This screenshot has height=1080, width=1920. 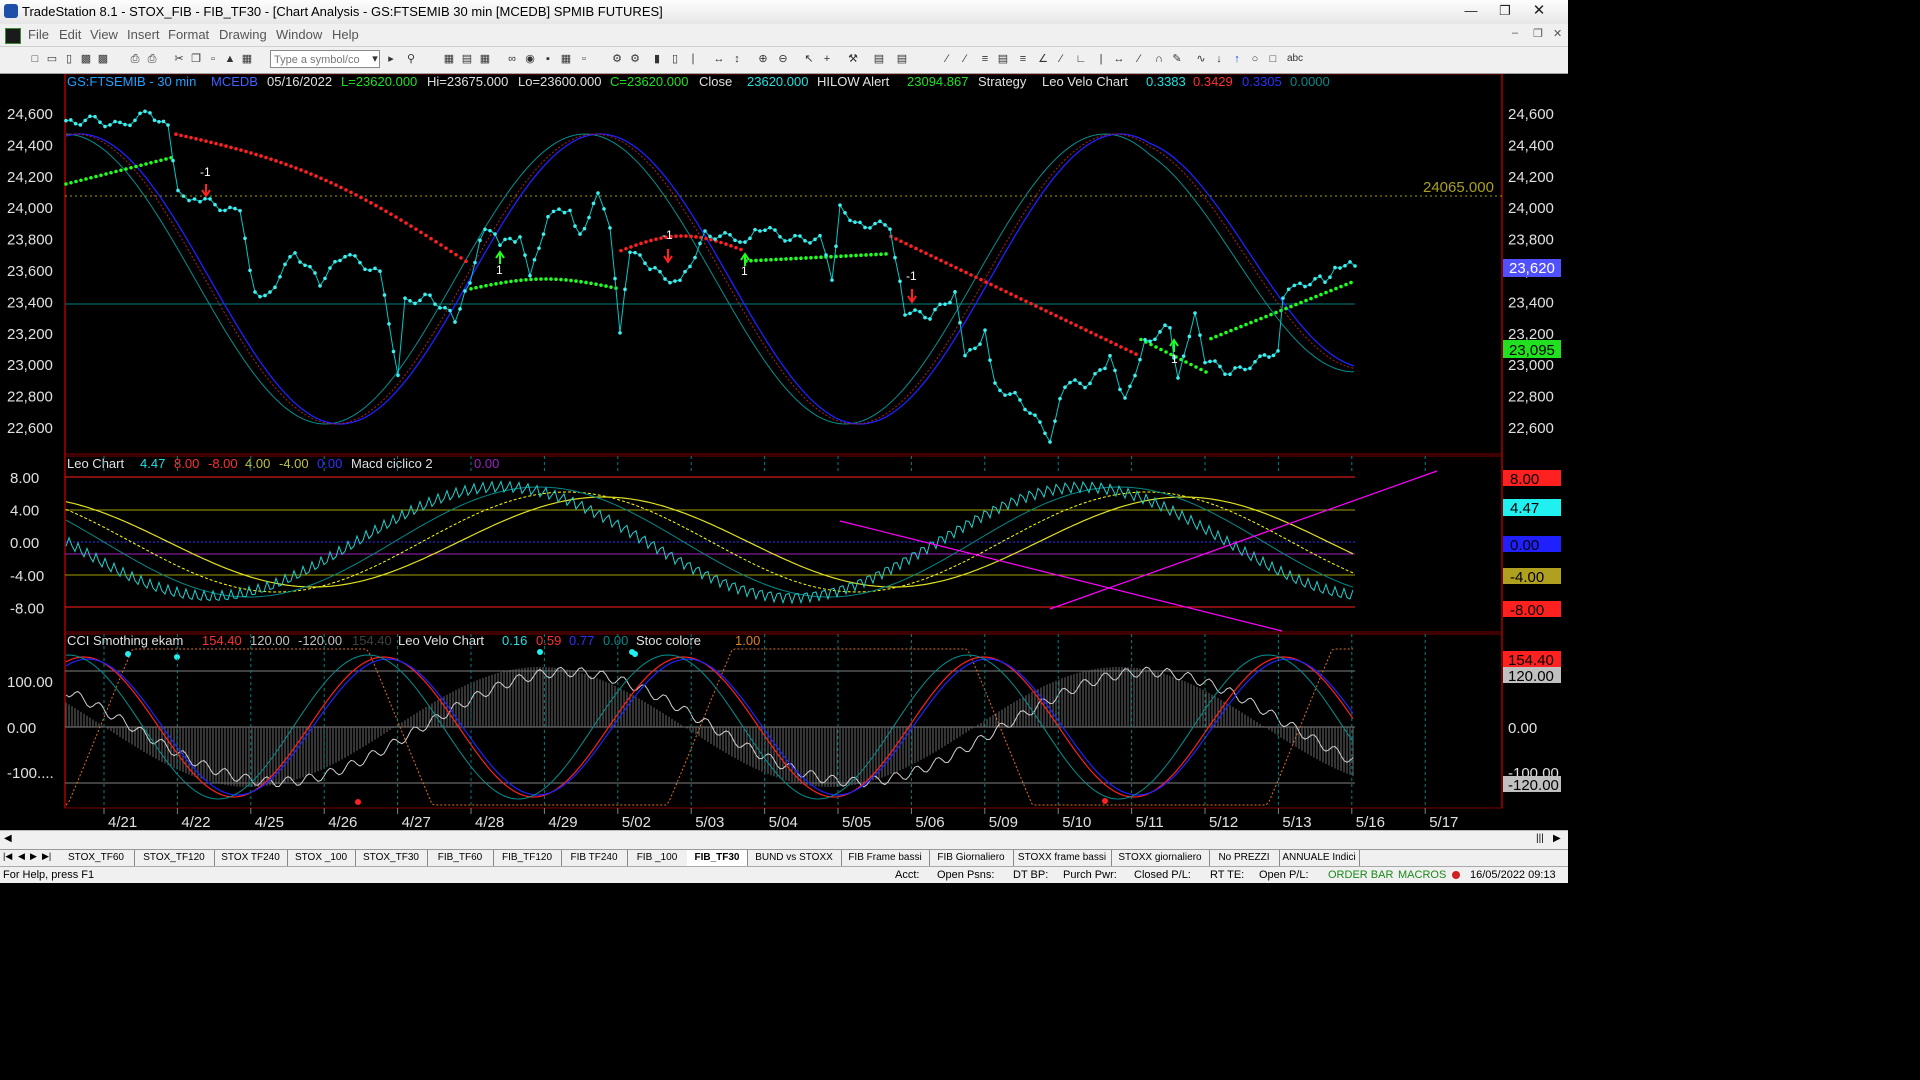 I want to click on print-icon: ⎙, so click(x=135, y=59).